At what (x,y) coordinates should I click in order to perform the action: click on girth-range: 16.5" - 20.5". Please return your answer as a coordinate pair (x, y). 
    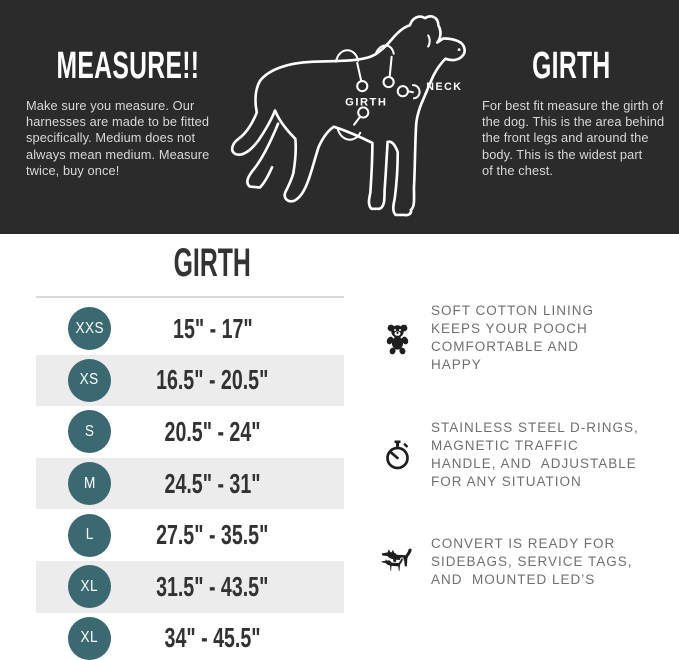
    Looking at the image, I should click on (212, 380).